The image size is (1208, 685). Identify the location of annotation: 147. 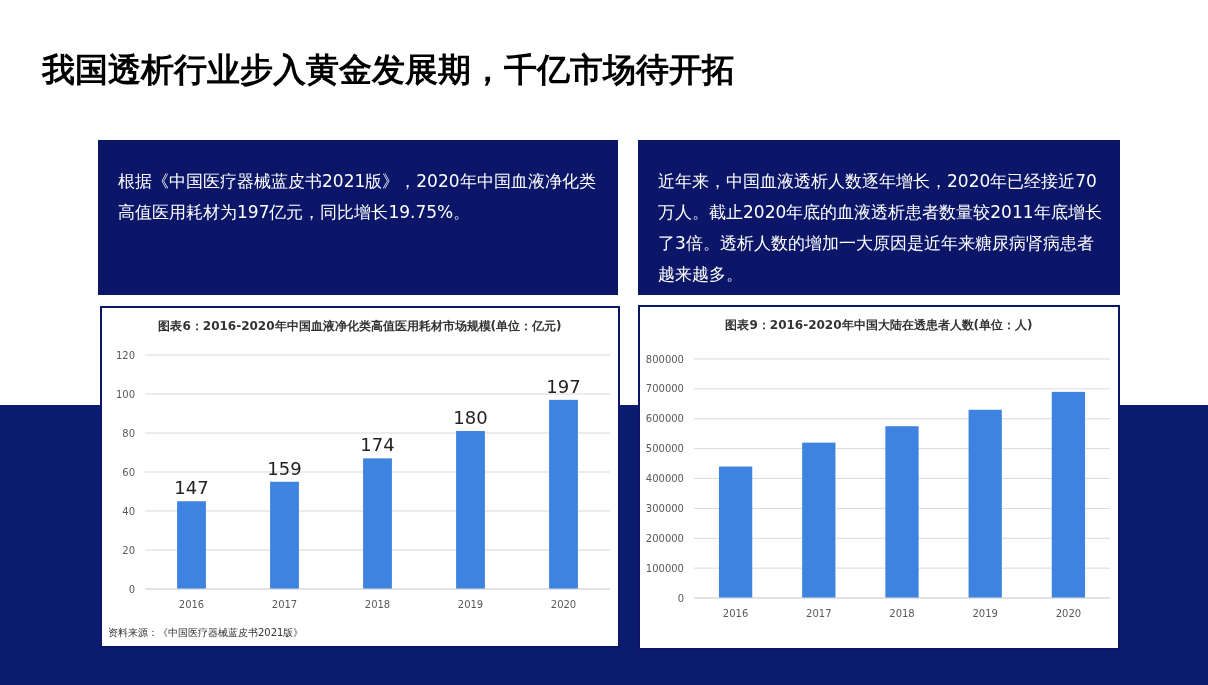
(191, 488).